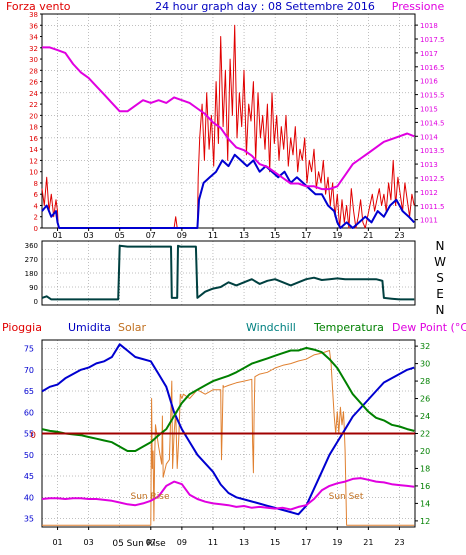 The width and height of the screenshot is (466, 555). What do you see at coordinates (429, 82) in the screenshot?
I see `pressure-y-tick-label: 1016` at bounding box center [429, 82].